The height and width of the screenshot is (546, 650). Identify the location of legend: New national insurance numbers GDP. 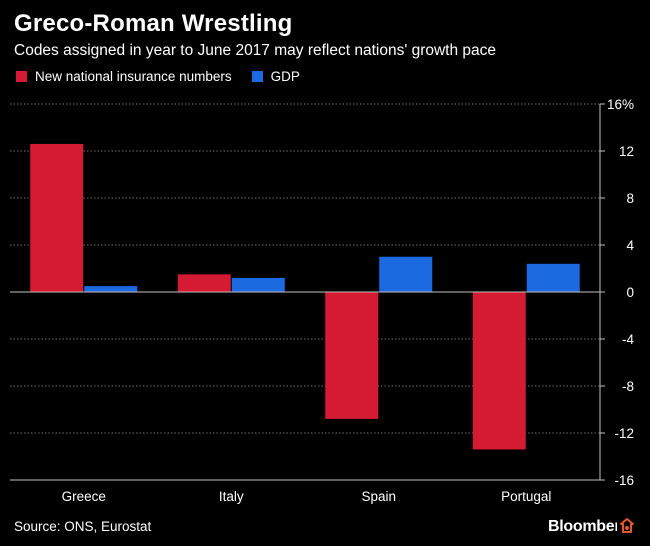
(168, 76).